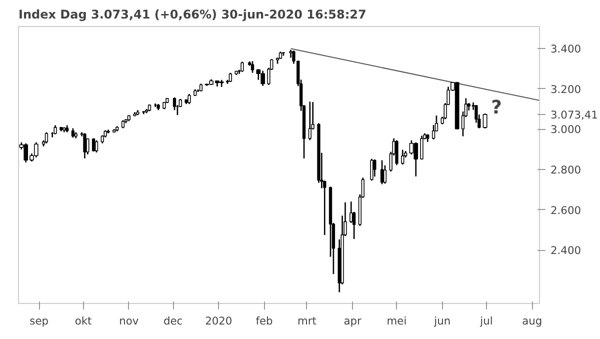  What do you see at coordinates (496, 108) in the screenshot?
I see `annotation: ?` at bounding box center [496, 108].